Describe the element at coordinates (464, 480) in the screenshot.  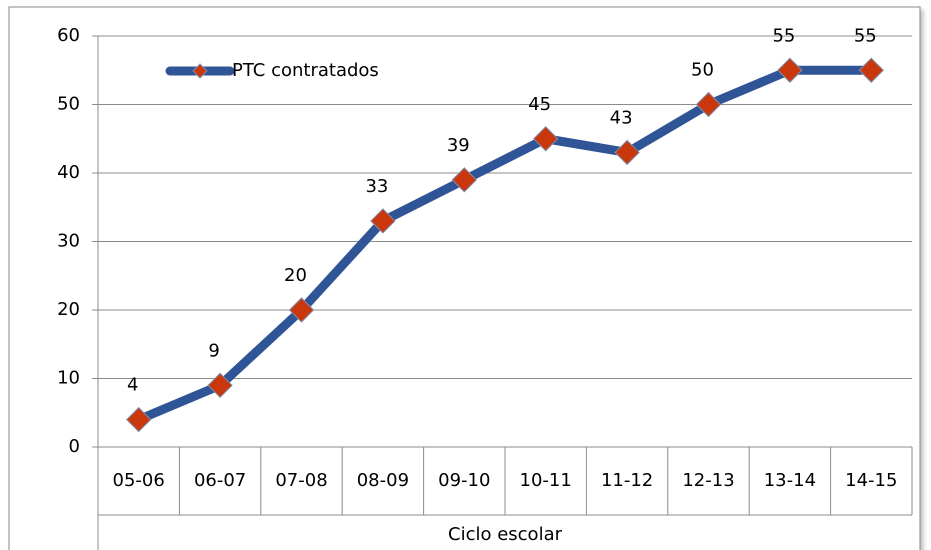
I see `x-tick-label: 09-10` at that location.